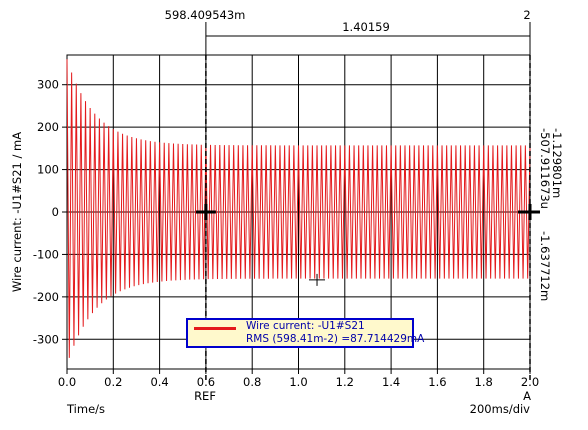  Describe the element at coordinates (527, 396) in the screenshot. I see `a-cursor-label: A` at that location.